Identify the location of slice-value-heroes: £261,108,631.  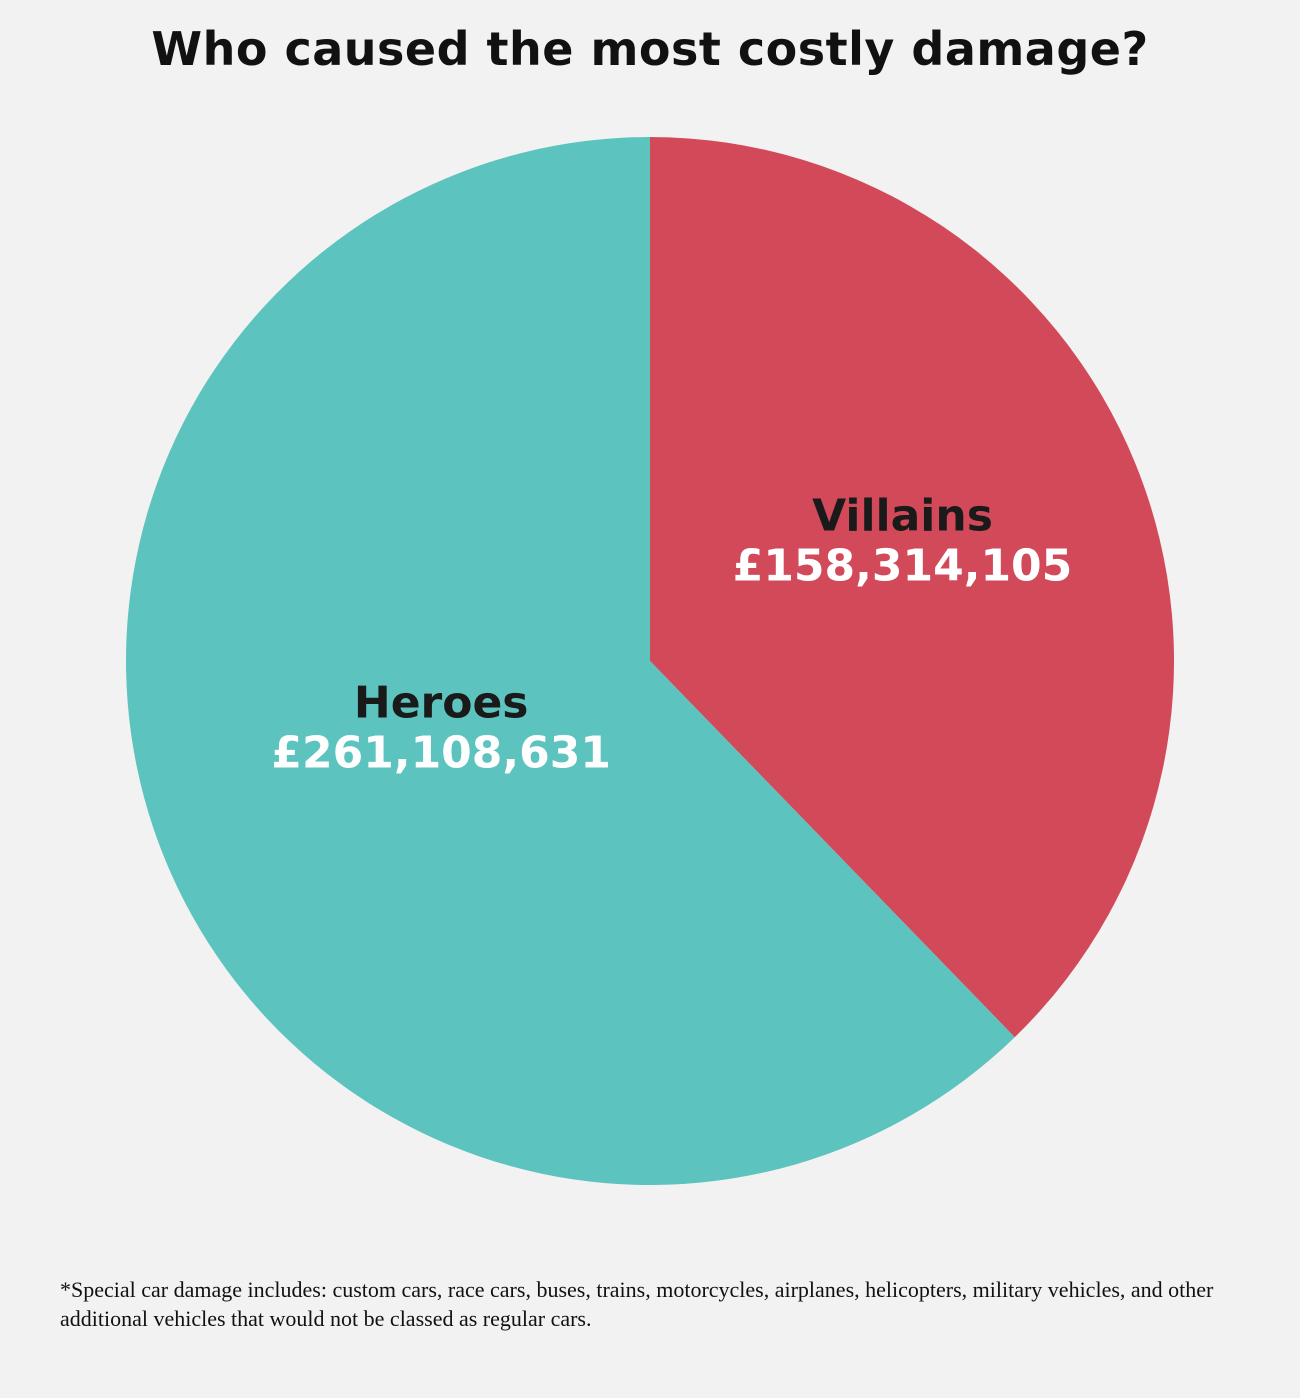
(441, 753).